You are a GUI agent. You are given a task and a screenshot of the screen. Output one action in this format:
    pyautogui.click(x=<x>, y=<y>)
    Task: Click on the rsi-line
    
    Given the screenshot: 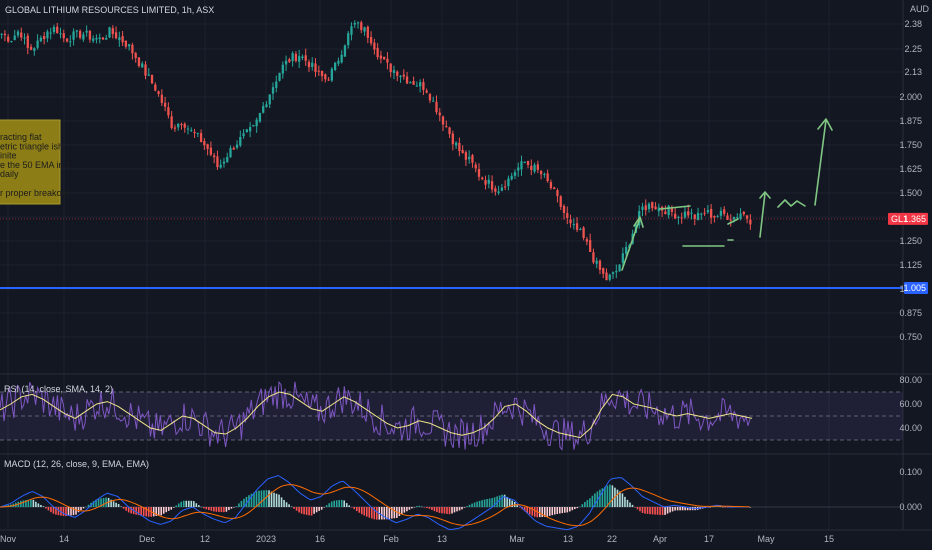 What is the action you would take?
    pyautogui.click(x=375, y=415)
    